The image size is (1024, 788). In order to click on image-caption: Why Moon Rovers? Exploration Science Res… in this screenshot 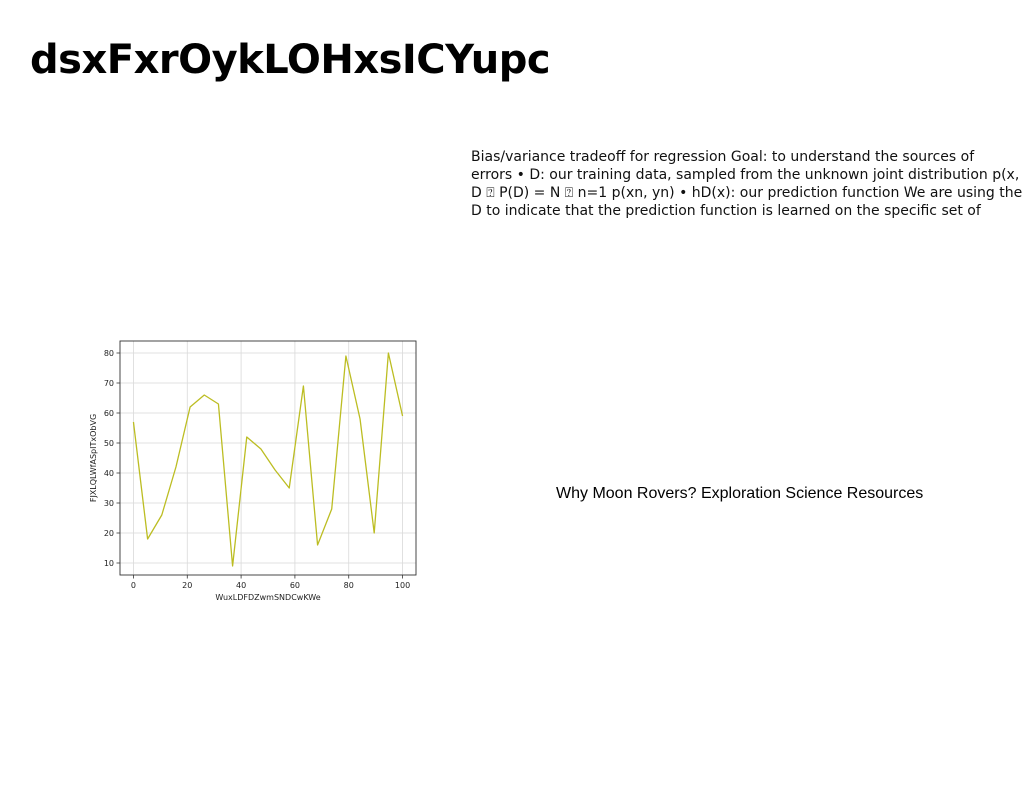, I will do `click(740, 493)`.